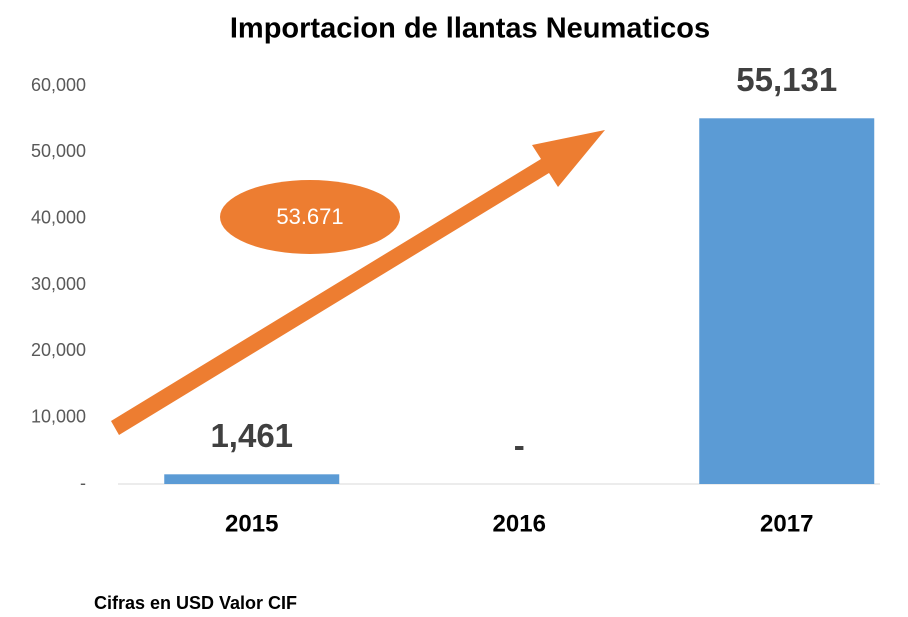 The image size is (908, 617). I want to click on x-tick-label: 2015, so click(251, 523).